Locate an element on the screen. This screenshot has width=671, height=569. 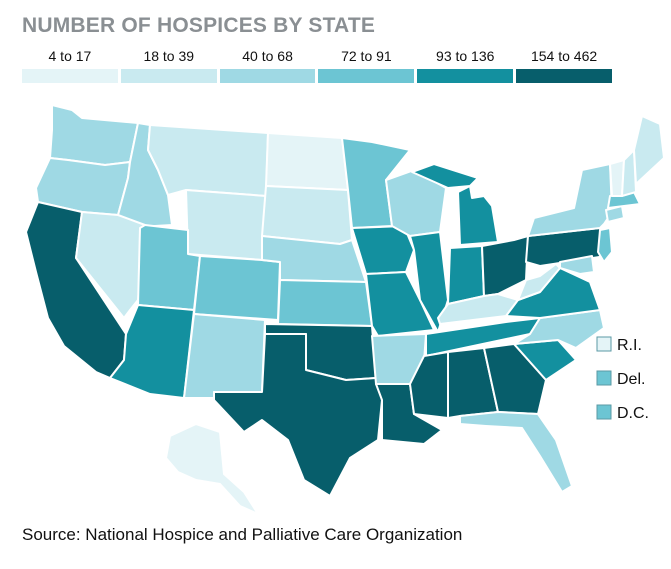
state-georgia is located at coordinates (515, 379).